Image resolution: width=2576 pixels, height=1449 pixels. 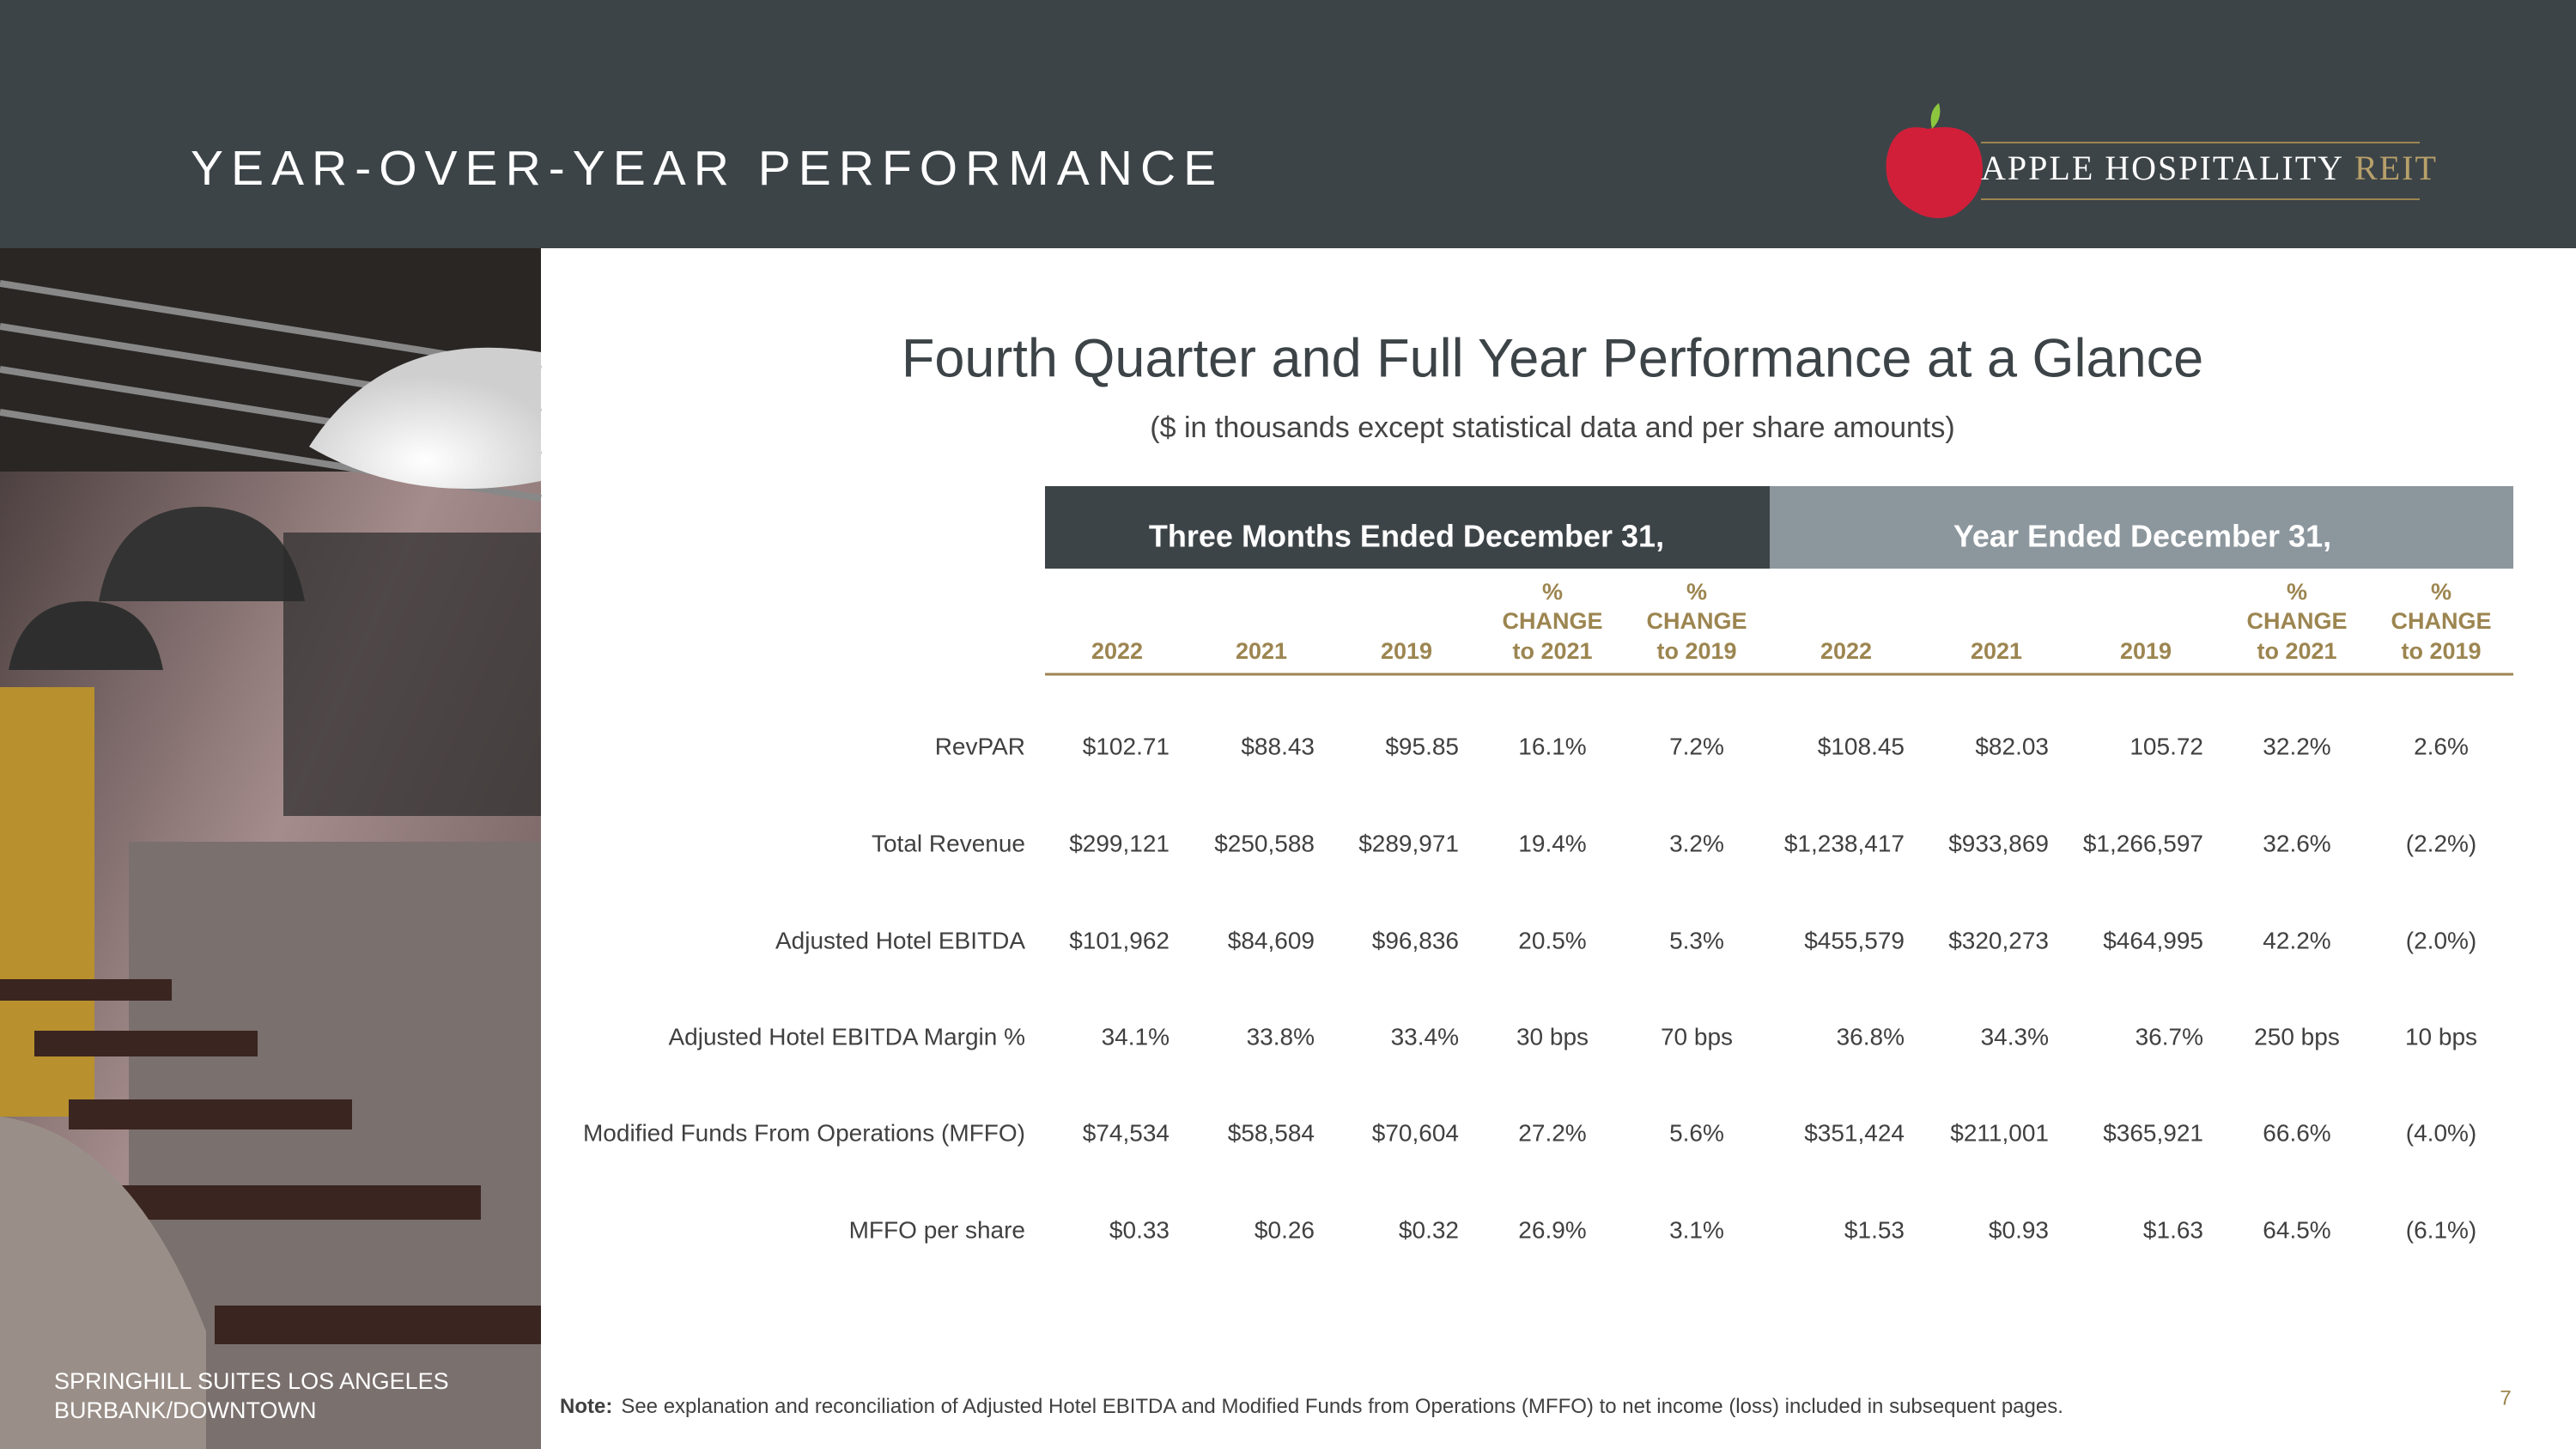 I want to click on cell: 7.2%, so click(x=1697, y=746).